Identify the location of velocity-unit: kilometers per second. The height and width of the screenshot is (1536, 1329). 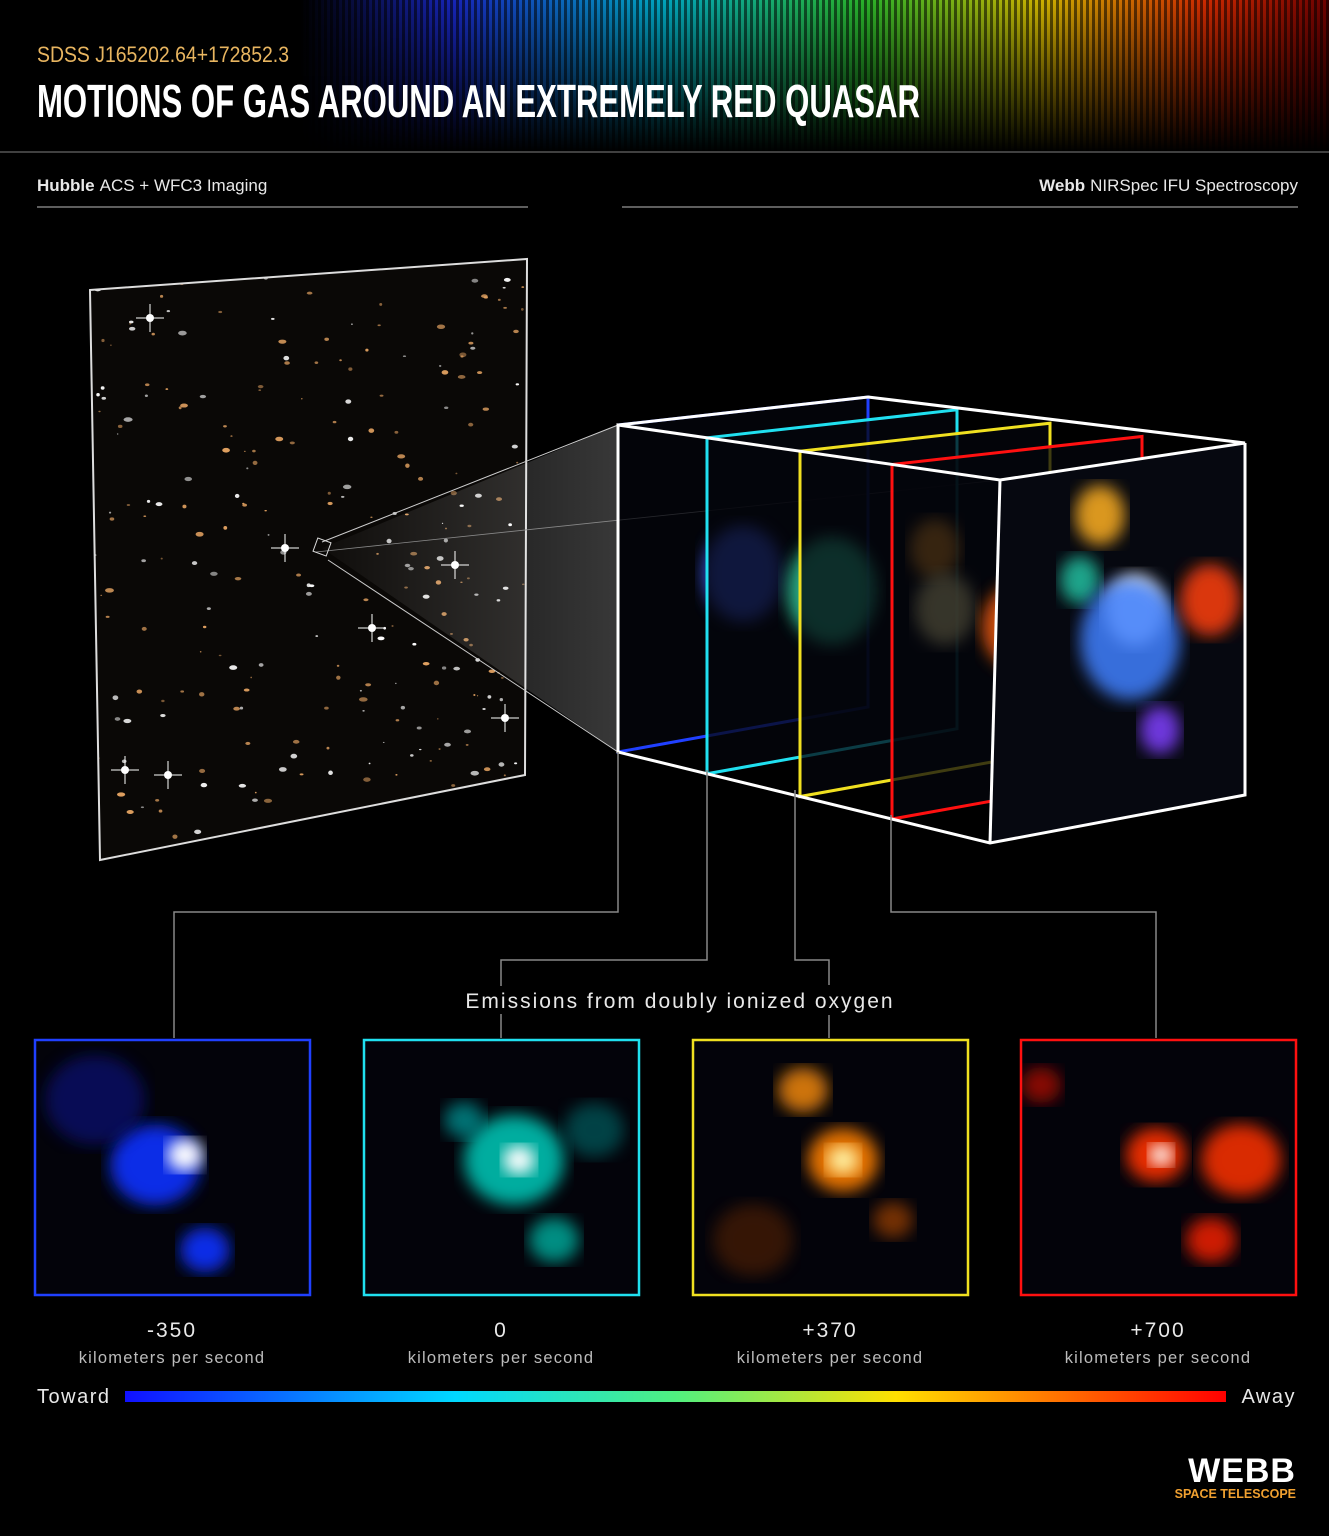
(172, 1358).